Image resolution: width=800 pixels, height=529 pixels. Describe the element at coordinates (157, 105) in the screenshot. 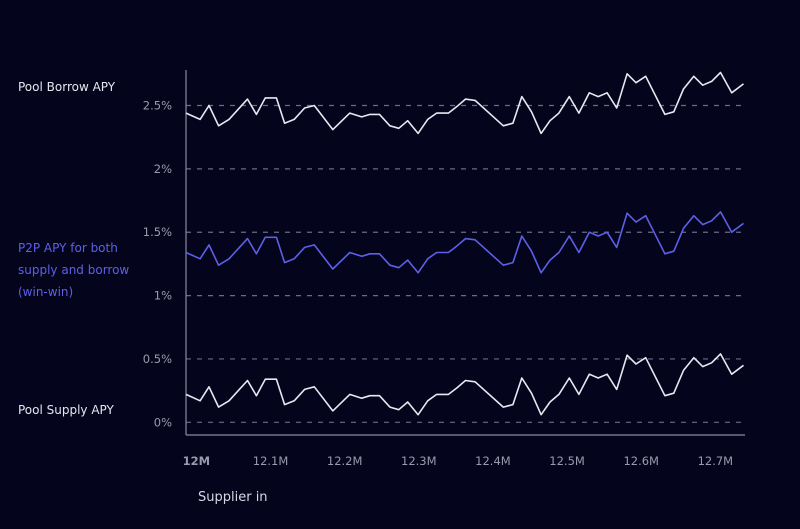

I see `y-tick-label: 2.5%` at that location.